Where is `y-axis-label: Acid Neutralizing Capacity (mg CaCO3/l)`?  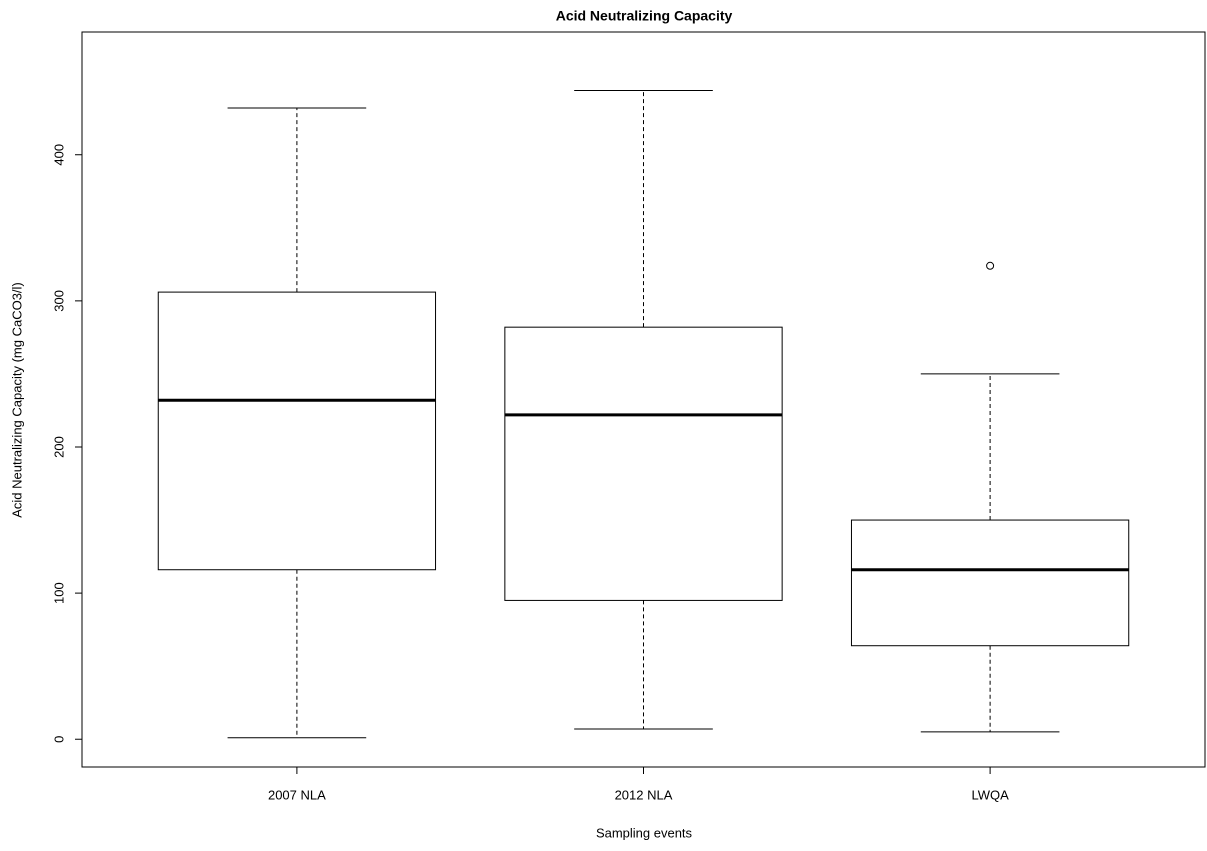 y-axis-label: Acid Neutralizing Capacity (mg CaCO3/l) is located at coordinates (16, 400).